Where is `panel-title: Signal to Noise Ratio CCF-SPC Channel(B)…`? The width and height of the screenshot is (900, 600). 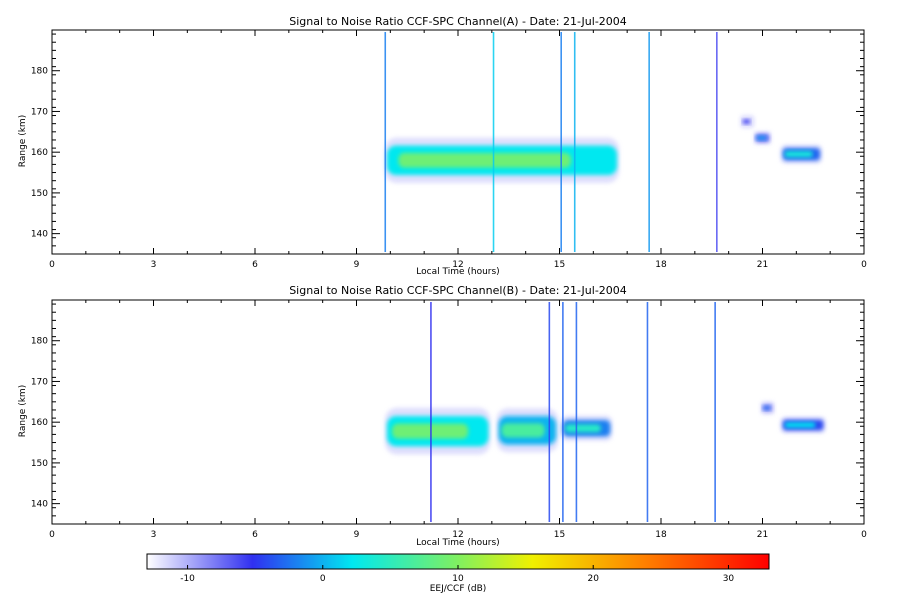 panel-title: Signal to Noise Ratio CCF-SPC Channel(B)… is located at coordinates (458, 290).